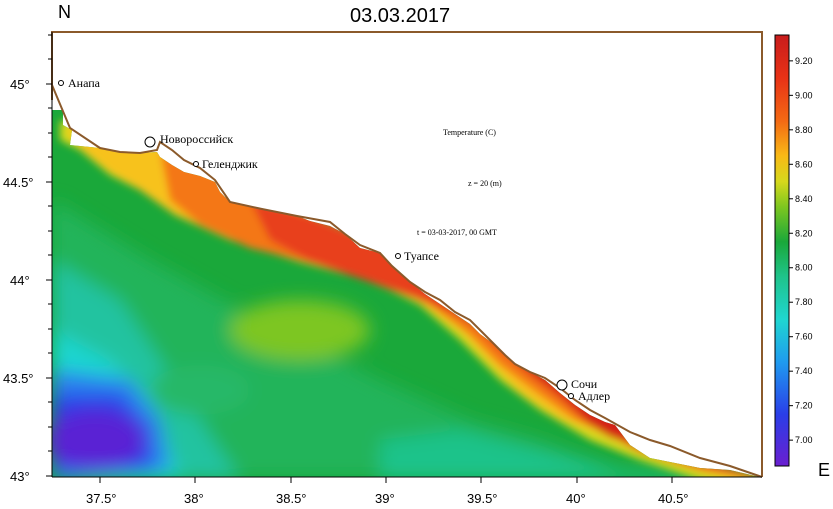 The image size is (833, 509). Describe the element at coordinates (594, 396) in the screenshot. I see `city-label-adler: Адлер` at that location.